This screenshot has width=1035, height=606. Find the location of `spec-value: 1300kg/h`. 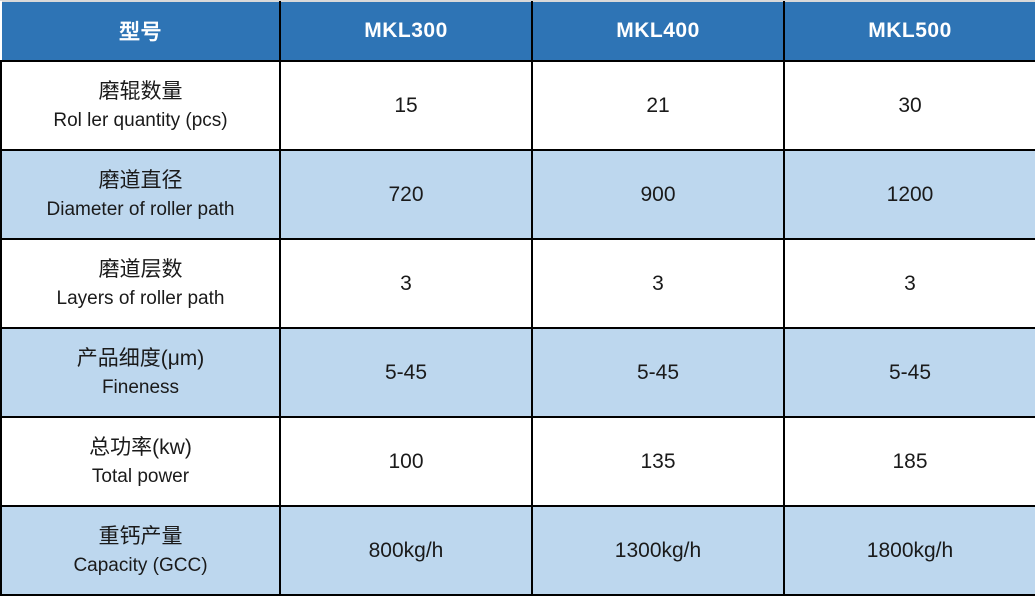

spec-value: 1300kg/h is located at coordinates (658, 550).